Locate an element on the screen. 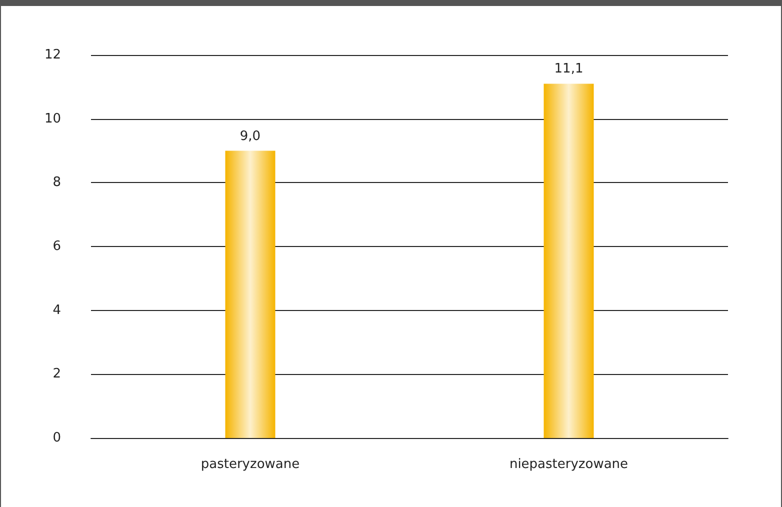  y-tick-label: 8 is located at coordinates (56, 182).